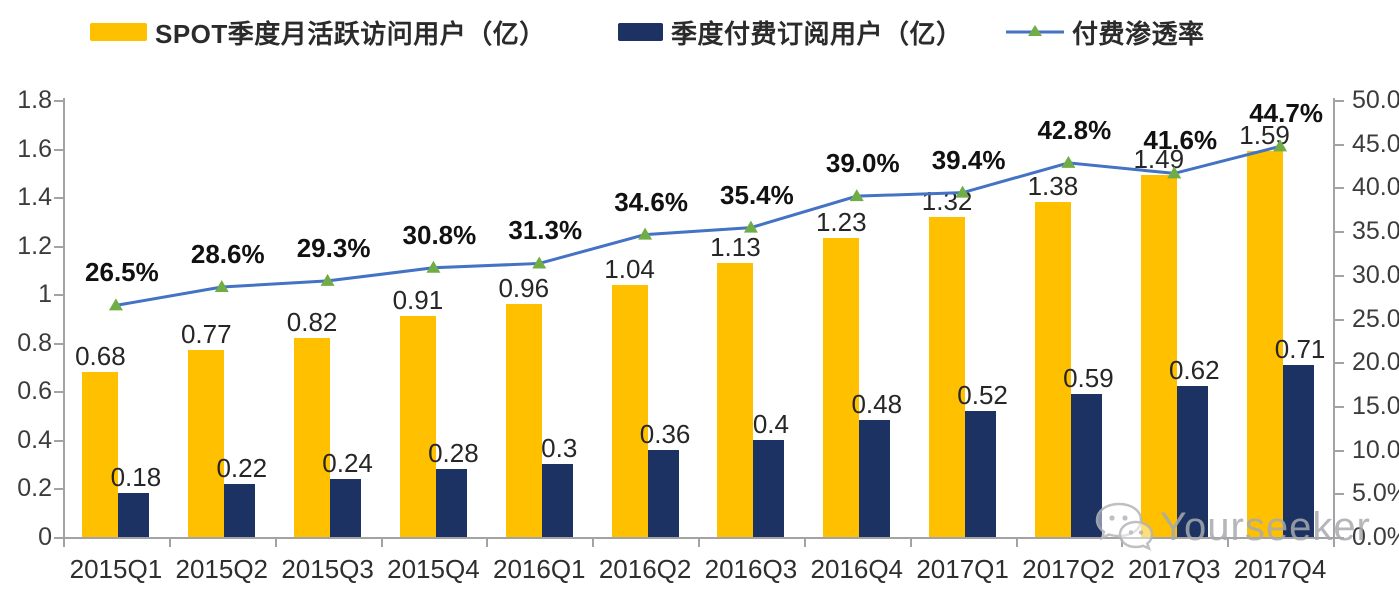 Image resolution: width=1399 pixels, height=596 pixels. Describe the element at coordinates (1074, 129) in the screenshot. I see `penetration-label: 42.8%` at that location.